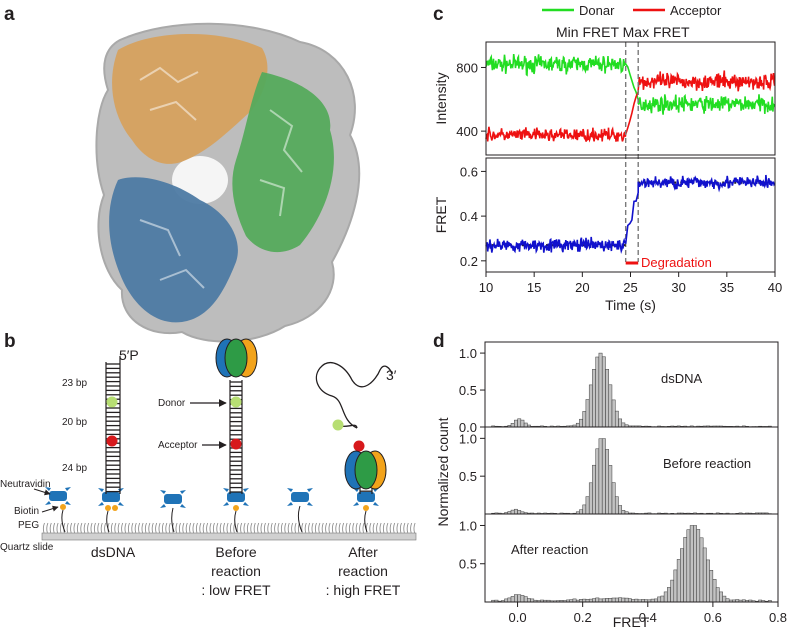 This screenshot has width=793, height=632. Describe the element at coordinates (468, 525) in the screenshot. I see `y-tick-label: 1.0` at that location.